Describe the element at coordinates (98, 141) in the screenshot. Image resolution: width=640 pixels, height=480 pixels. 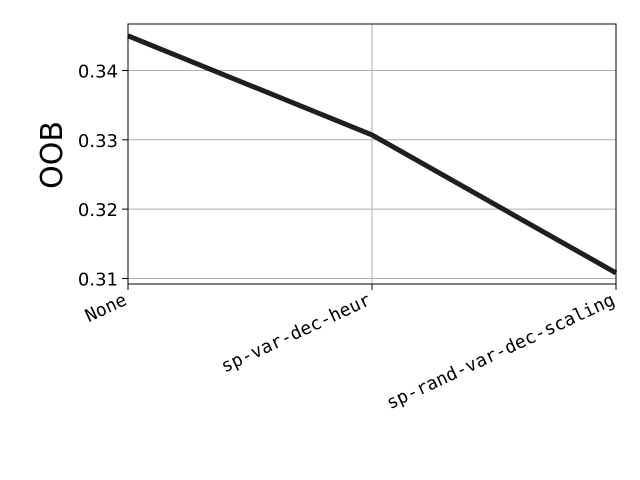
I see `y-tick-label: 0.33` at that location.